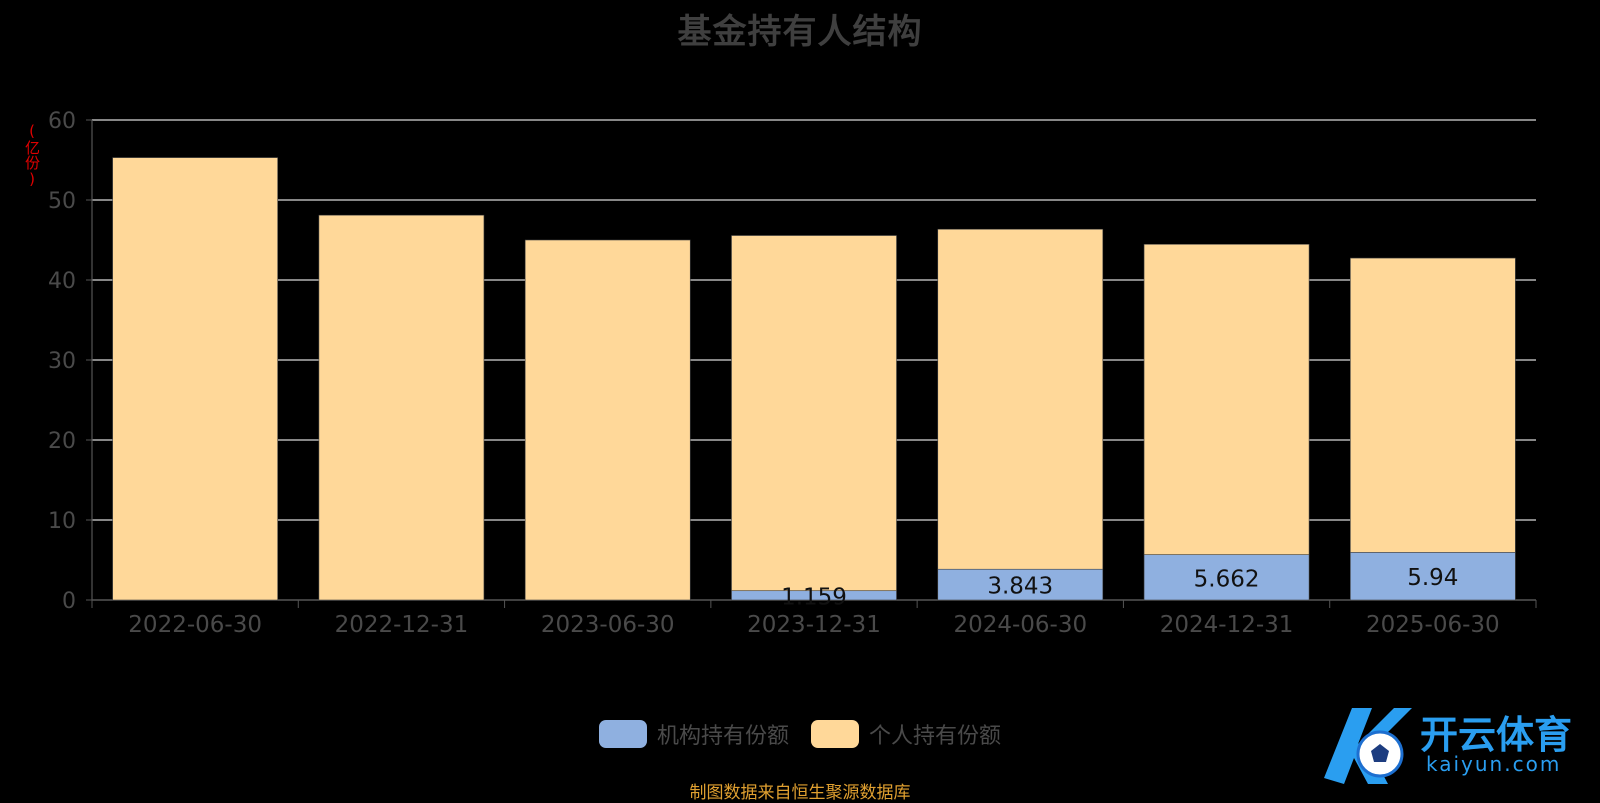 This screenshot has width=1600, height=803. What do you see at coordinates (62, 201) in the screenshot?
I see `y-tick-label-50: 50` at bounding box center [62, 201].